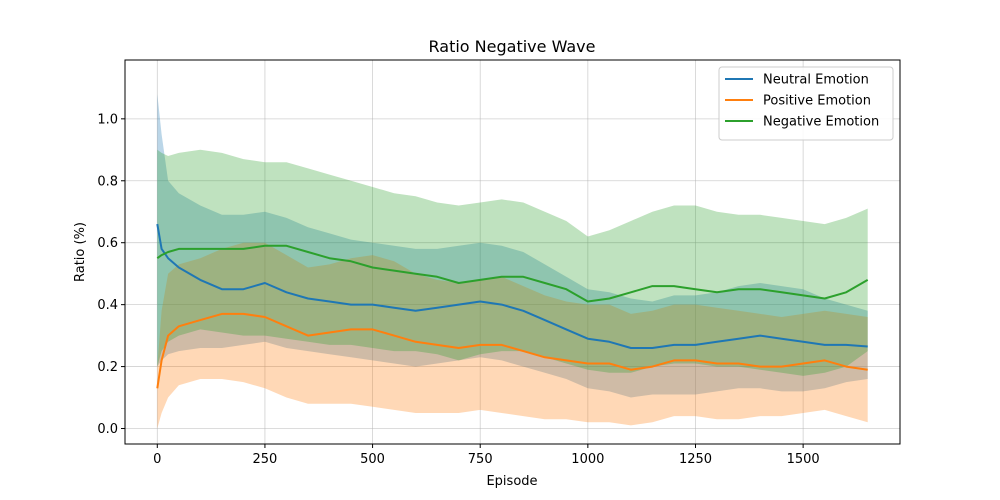  Describe the element at coordinates (80, 252) in the screenshot. I see `y-axis-label: Ratio (%)` at that location.